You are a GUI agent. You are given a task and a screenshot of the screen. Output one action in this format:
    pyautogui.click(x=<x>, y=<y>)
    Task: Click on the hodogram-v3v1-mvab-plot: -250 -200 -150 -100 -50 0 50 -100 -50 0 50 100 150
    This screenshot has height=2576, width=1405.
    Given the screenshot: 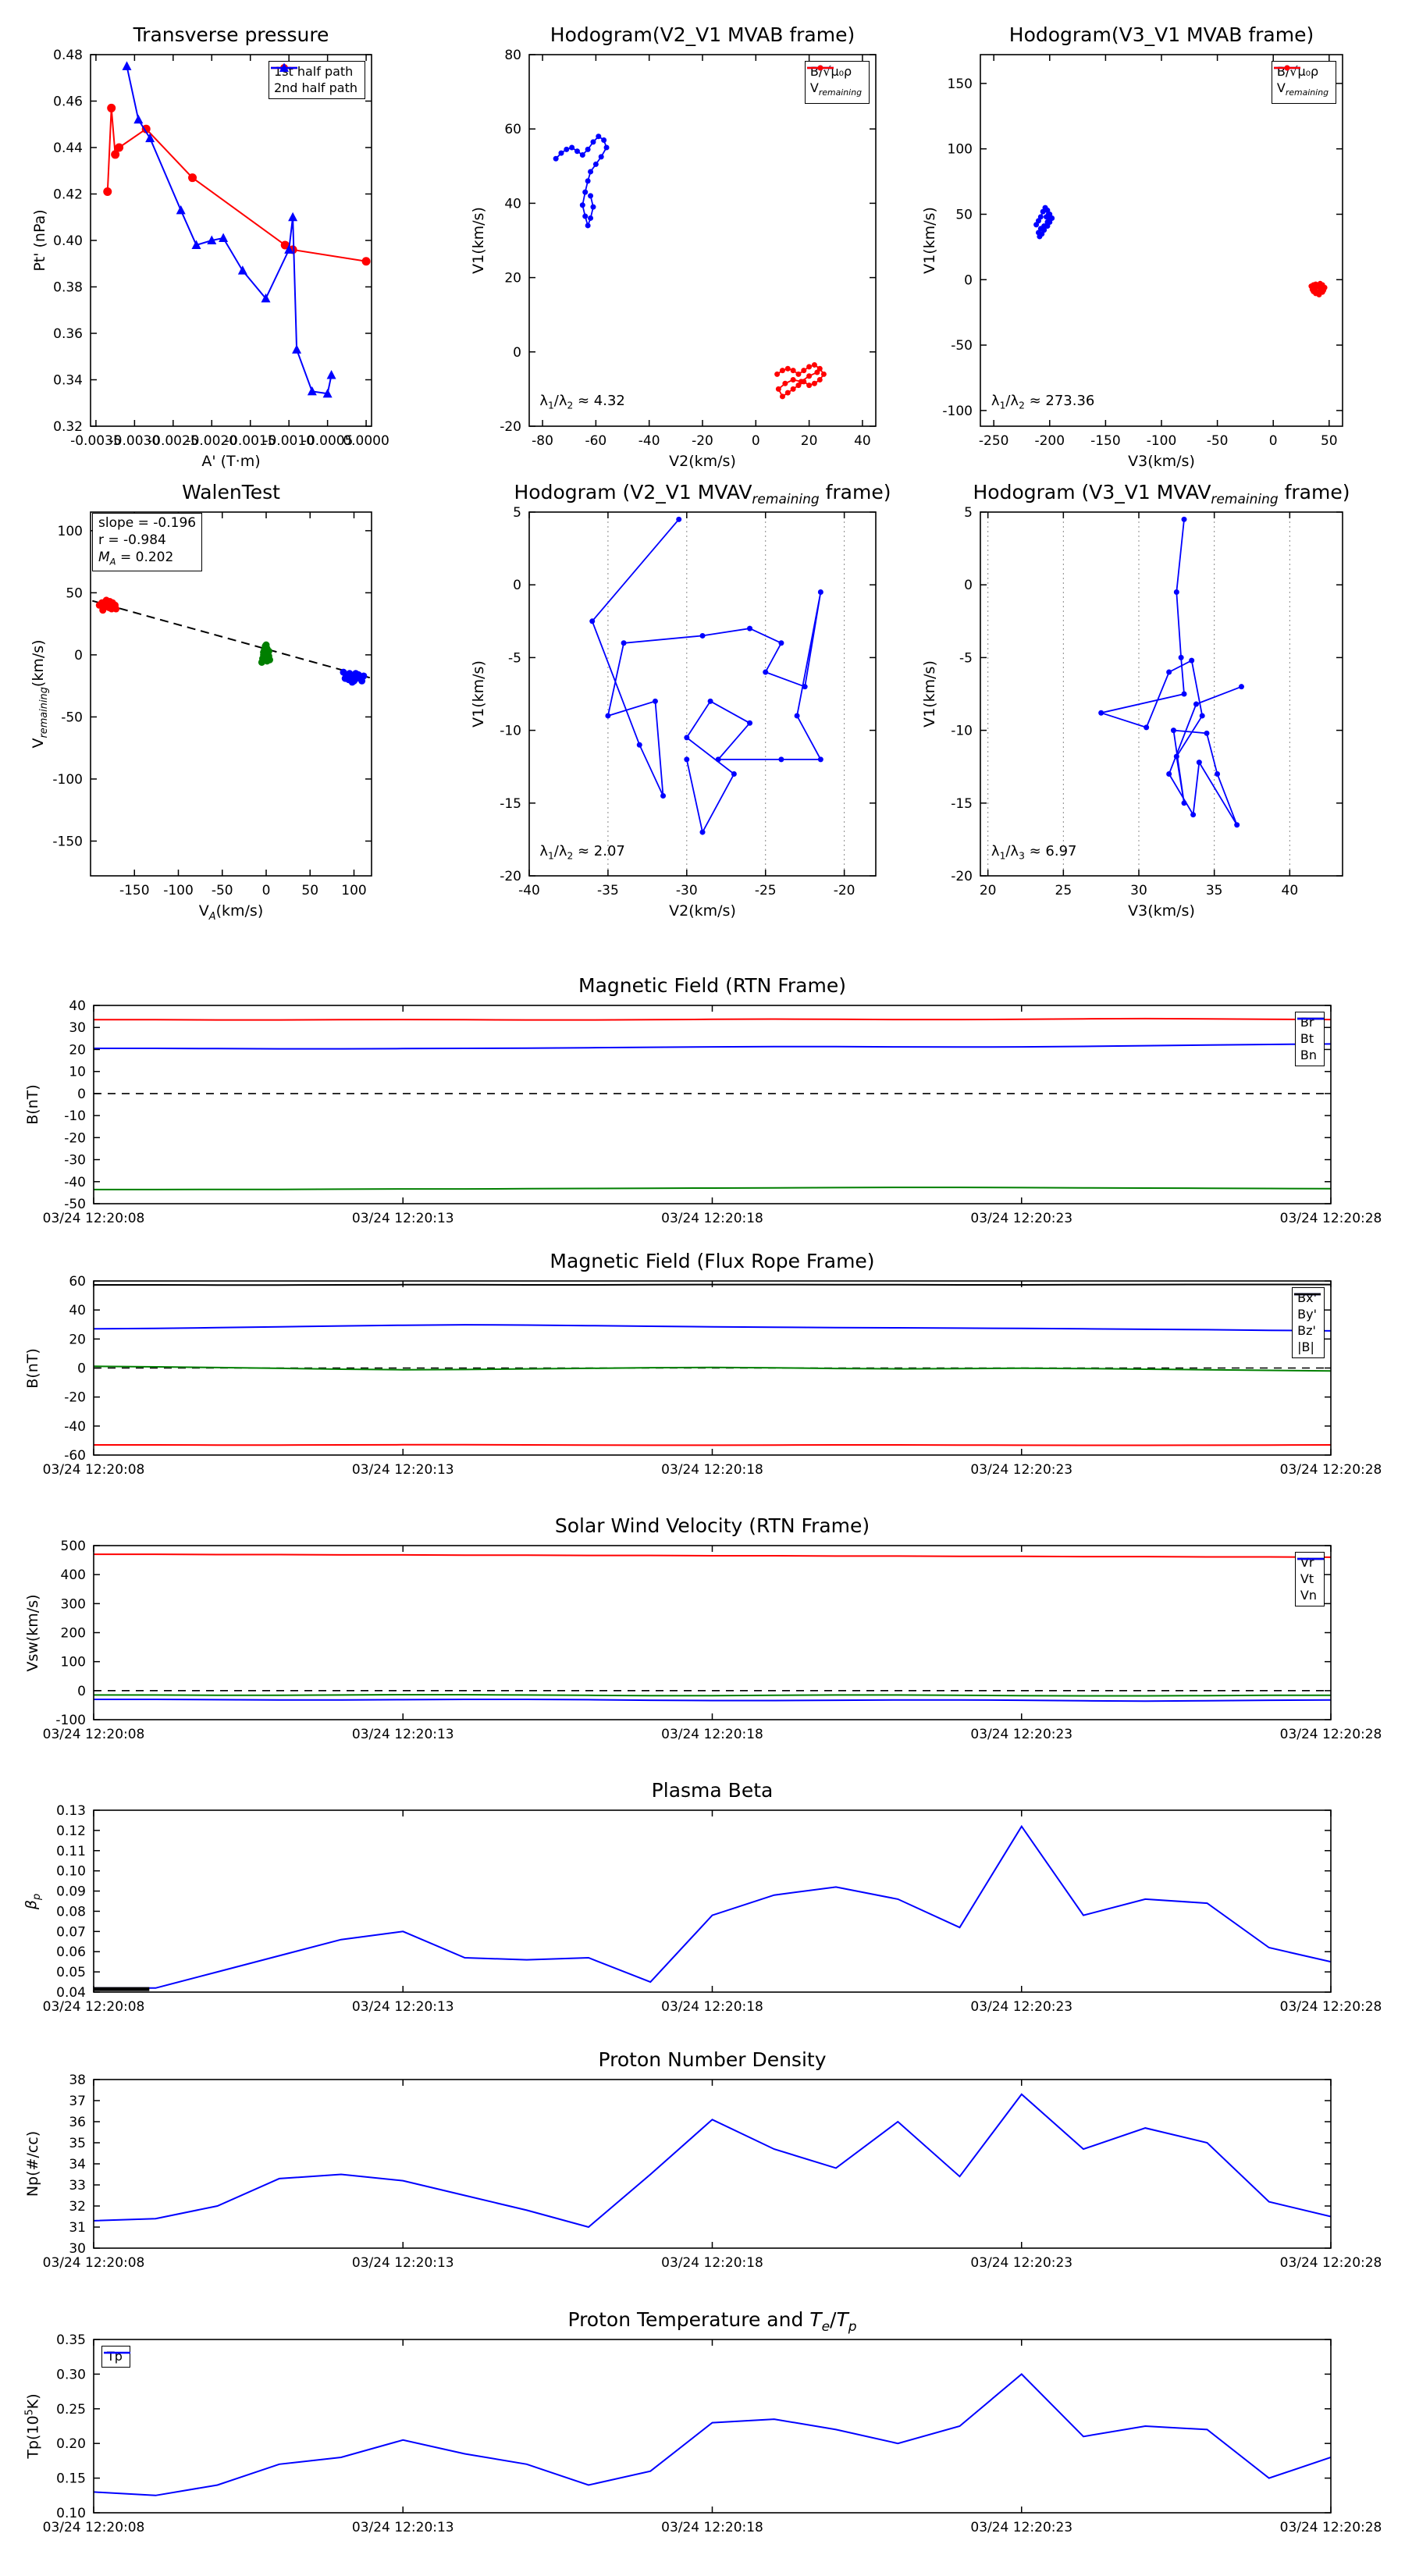 What is the action you would take?
    pyautogui.click(x=1143, y=251)
    